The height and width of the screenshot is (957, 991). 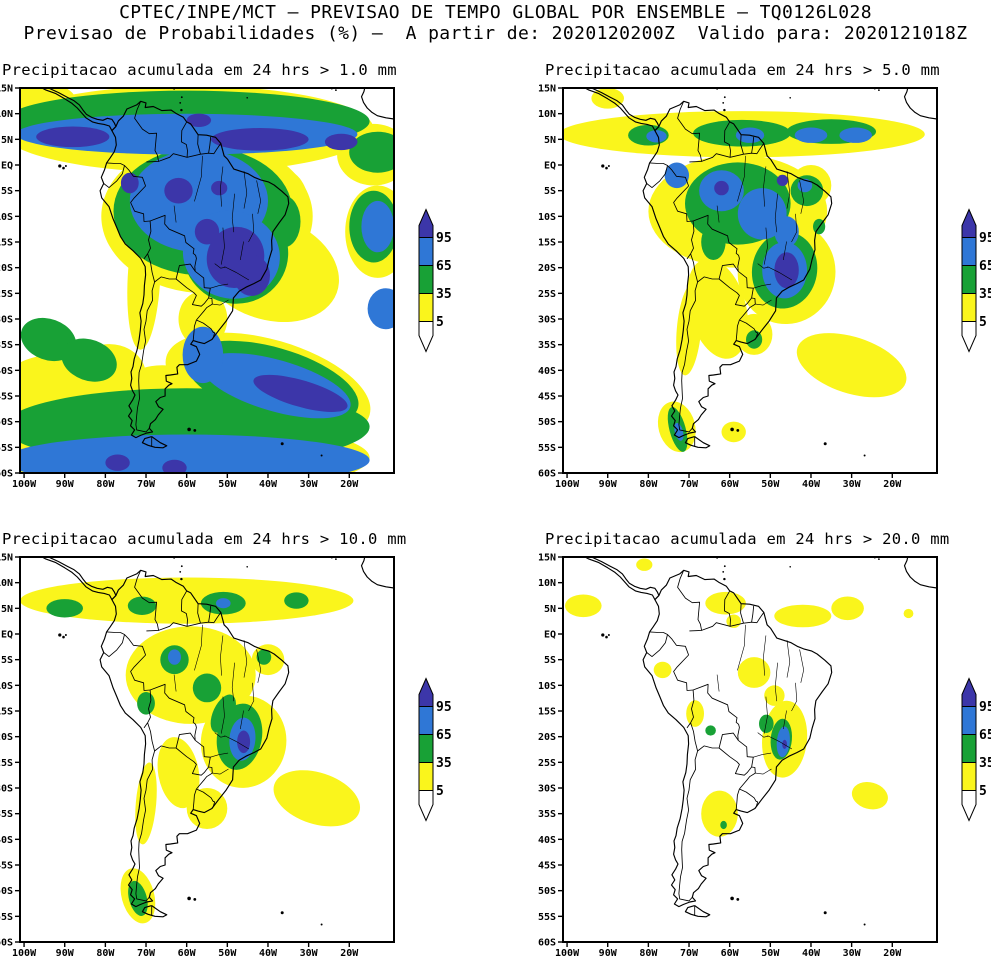 What do you see at coordinates (547, 814) in the screenshot?
I see `lat-label: 35S` at bounding box center [547, 814].